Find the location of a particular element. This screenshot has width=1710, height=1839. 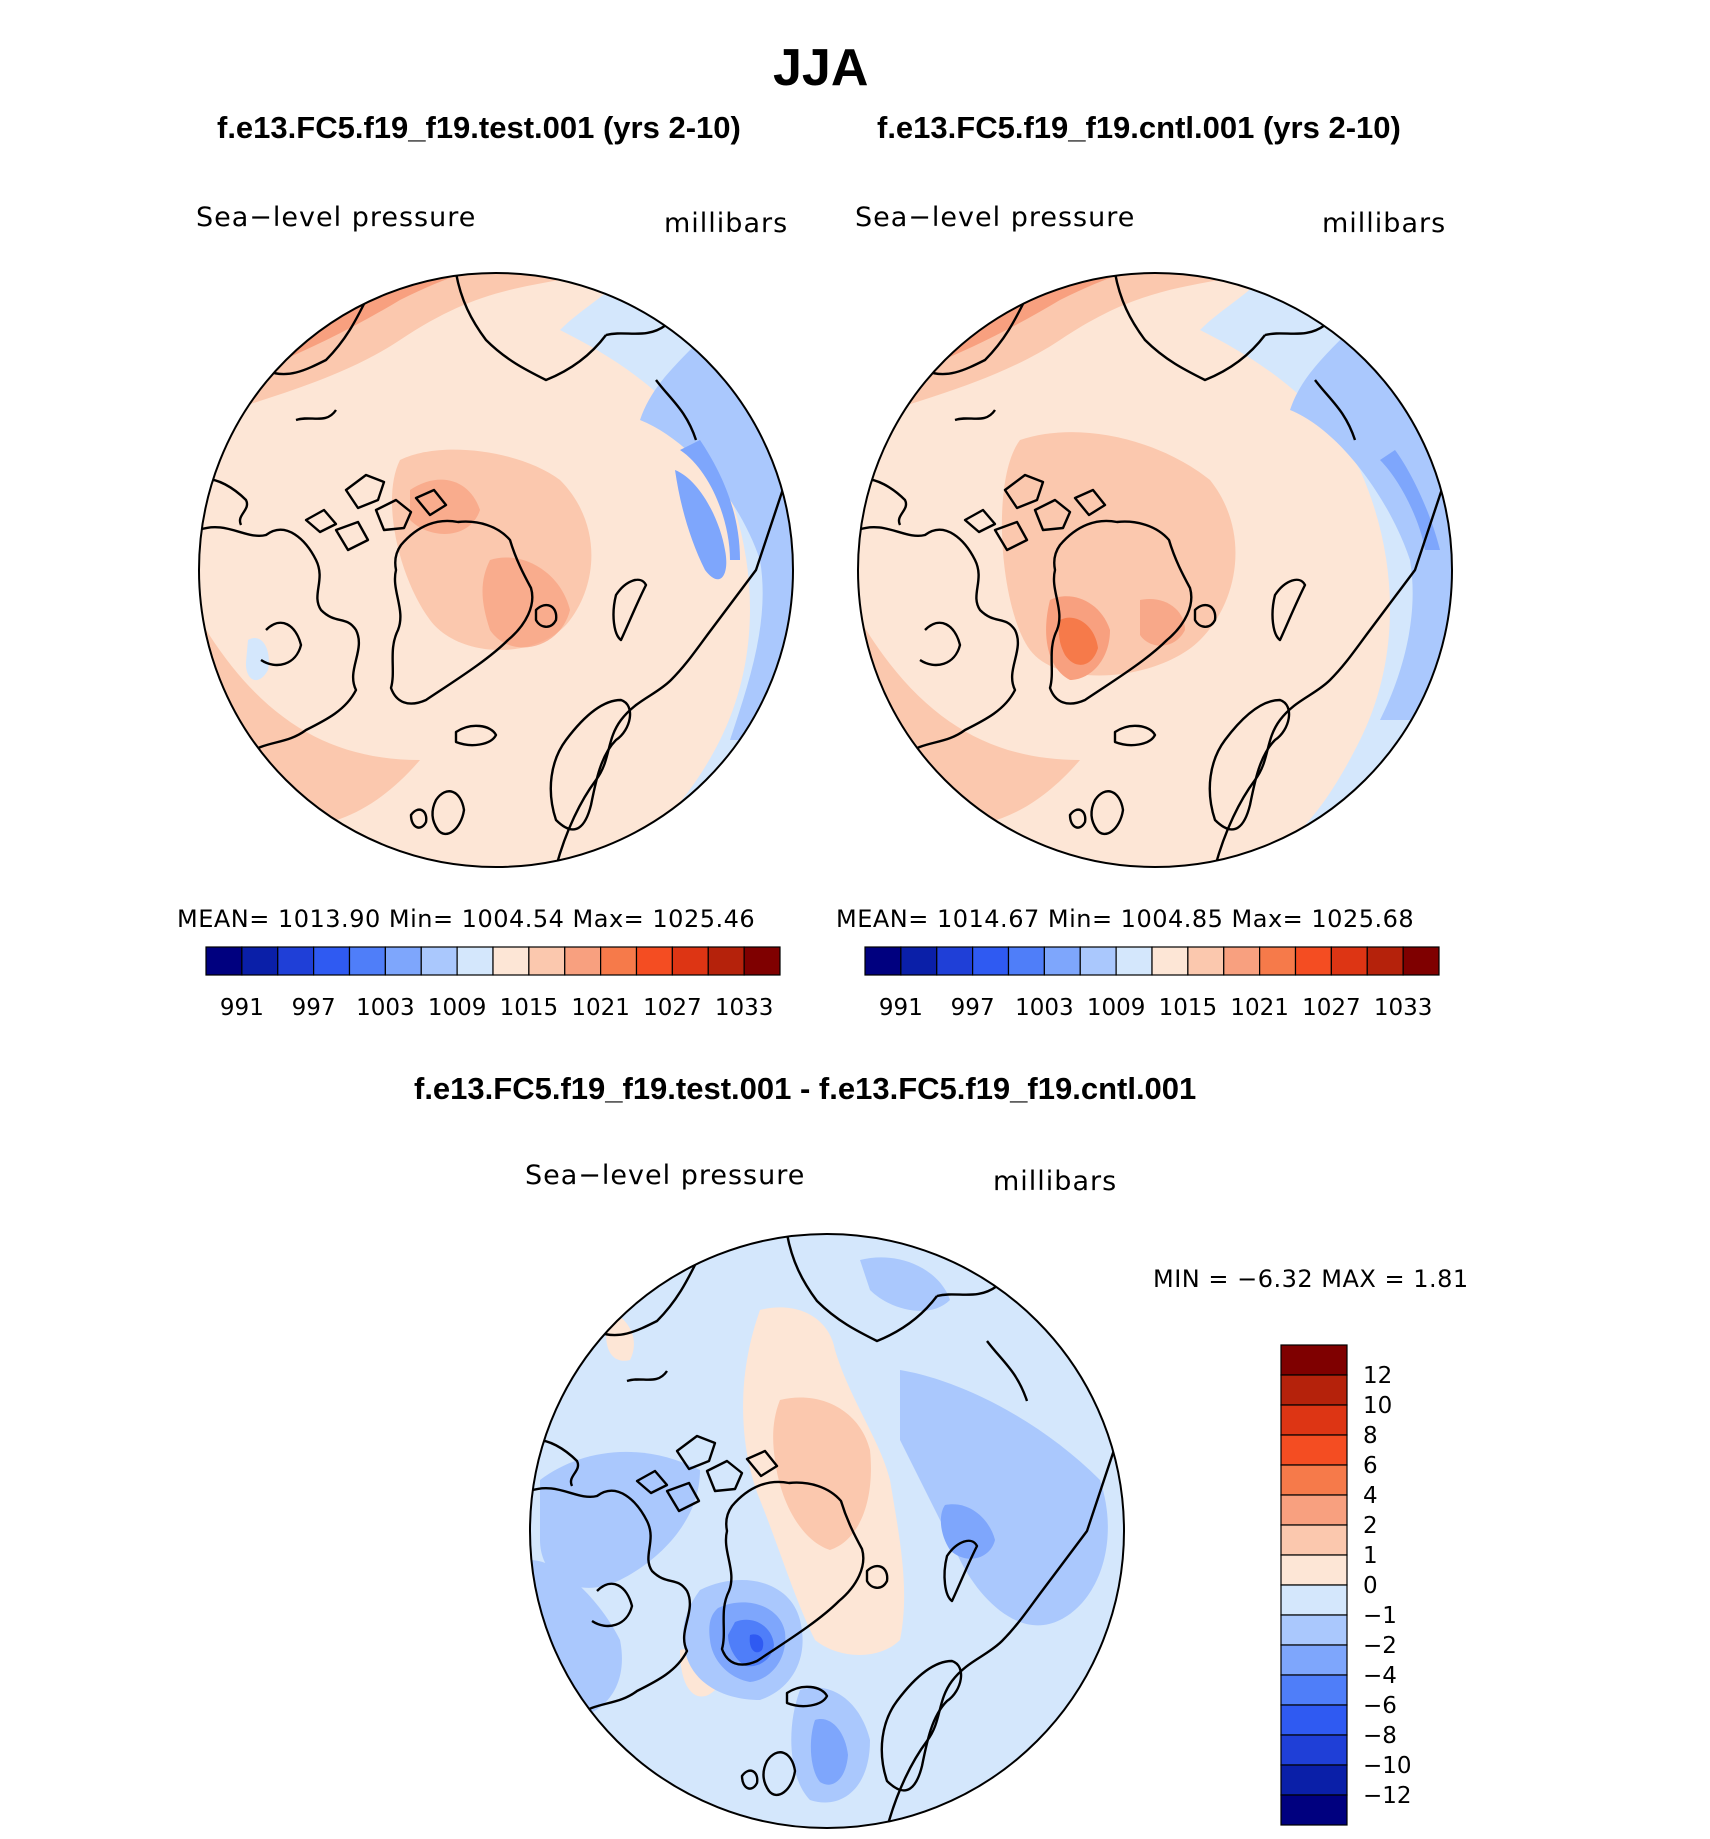

panel3-colorbar-tick-label: −1 is located at coordinates (1380, 1616).